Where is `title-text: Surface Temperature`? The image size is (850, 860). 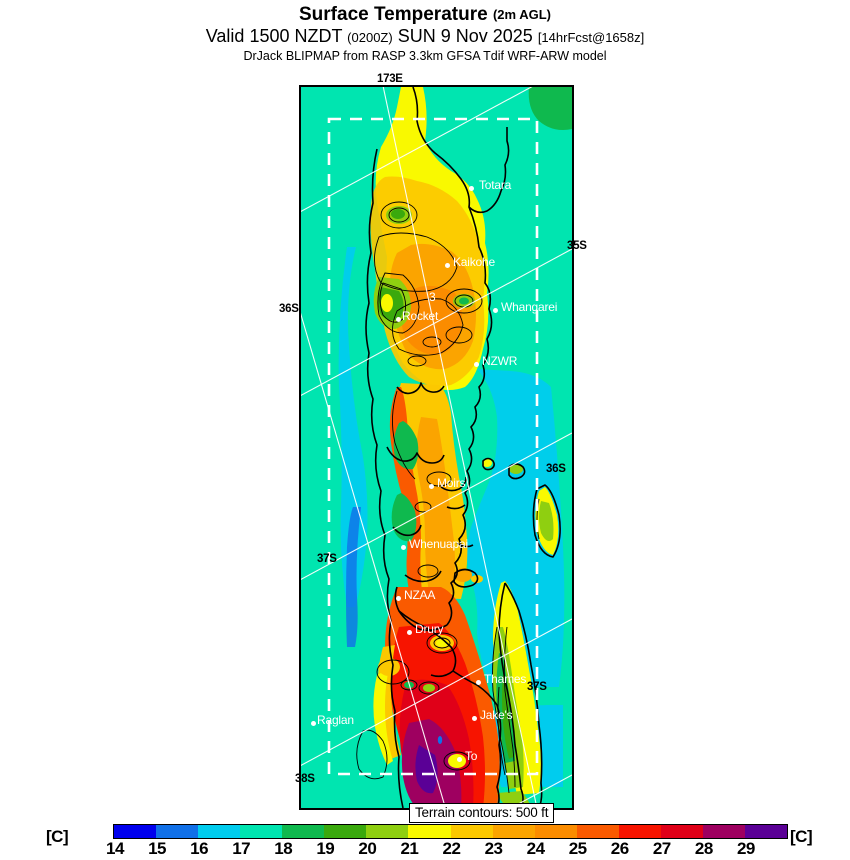
title-text: Surface Temperature is located at coordinates (393, 14).